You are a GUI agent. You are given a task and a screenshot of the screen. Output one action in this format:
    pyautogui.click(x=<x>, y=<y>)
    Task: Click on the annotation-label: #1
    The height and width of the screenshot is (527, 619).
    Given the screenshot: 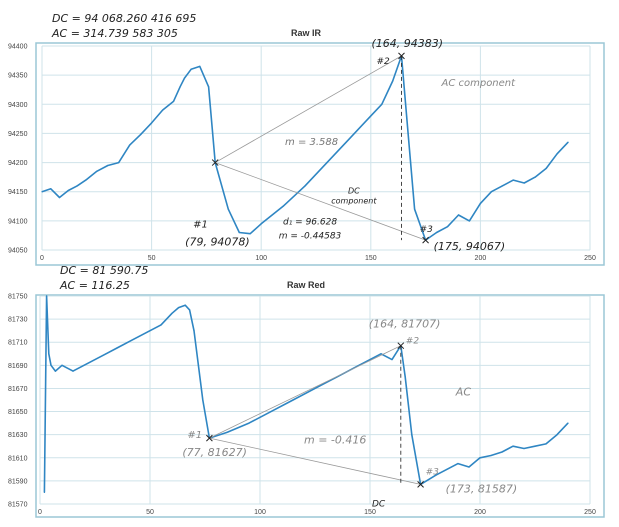 What is the action you would take?
    pyautogui.click(x=200, y=225)
    